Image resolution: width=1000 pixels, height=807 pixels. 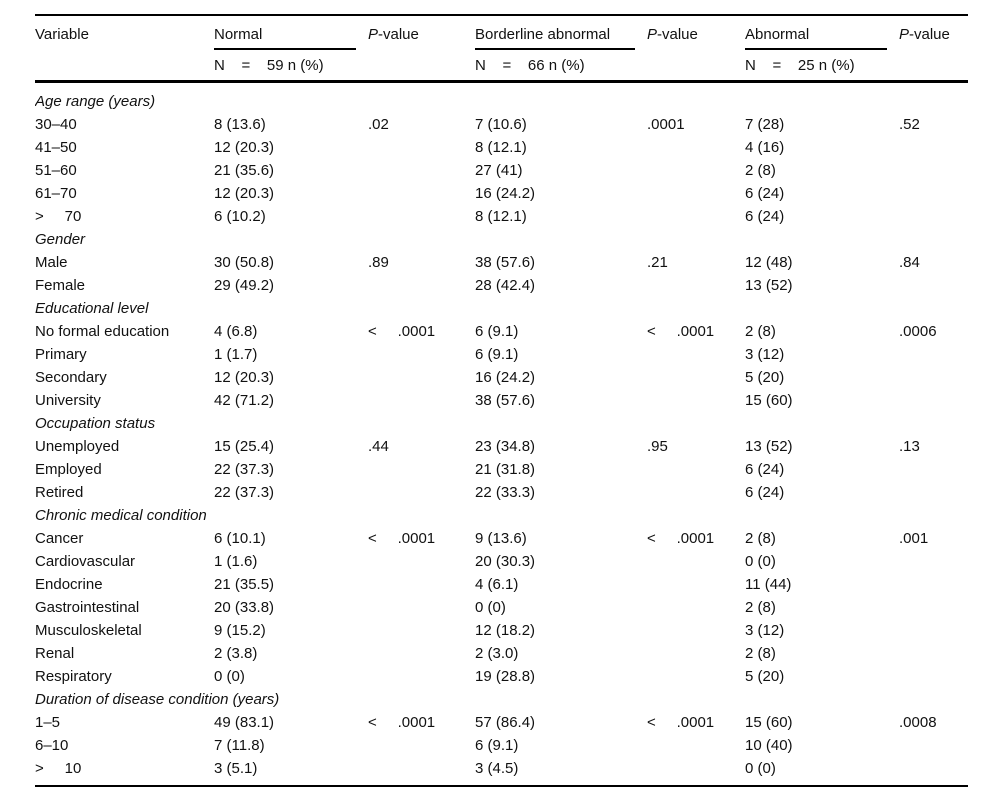 I want to click on p-value-italic: P, so click(x=652, y=34).